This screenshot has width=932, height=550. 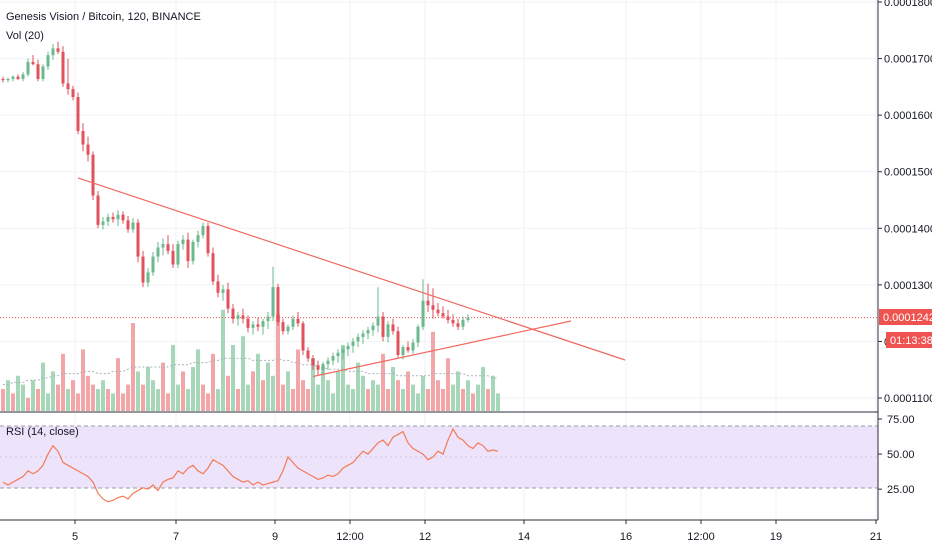 I want to click on rsi-axis: 75.00 50.00 25.00, so click(x=896, y=455).